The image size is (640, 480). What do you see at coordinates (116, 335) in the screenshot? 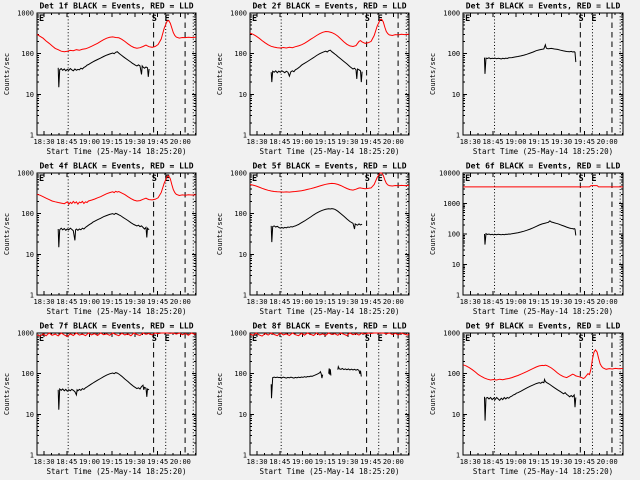
I see `det-7f-lld-line` at bounding box center [116, 335].